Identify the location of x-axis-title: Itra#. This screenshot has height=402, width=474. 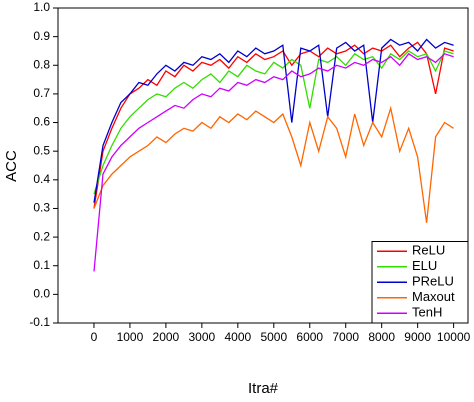
(263, 388).